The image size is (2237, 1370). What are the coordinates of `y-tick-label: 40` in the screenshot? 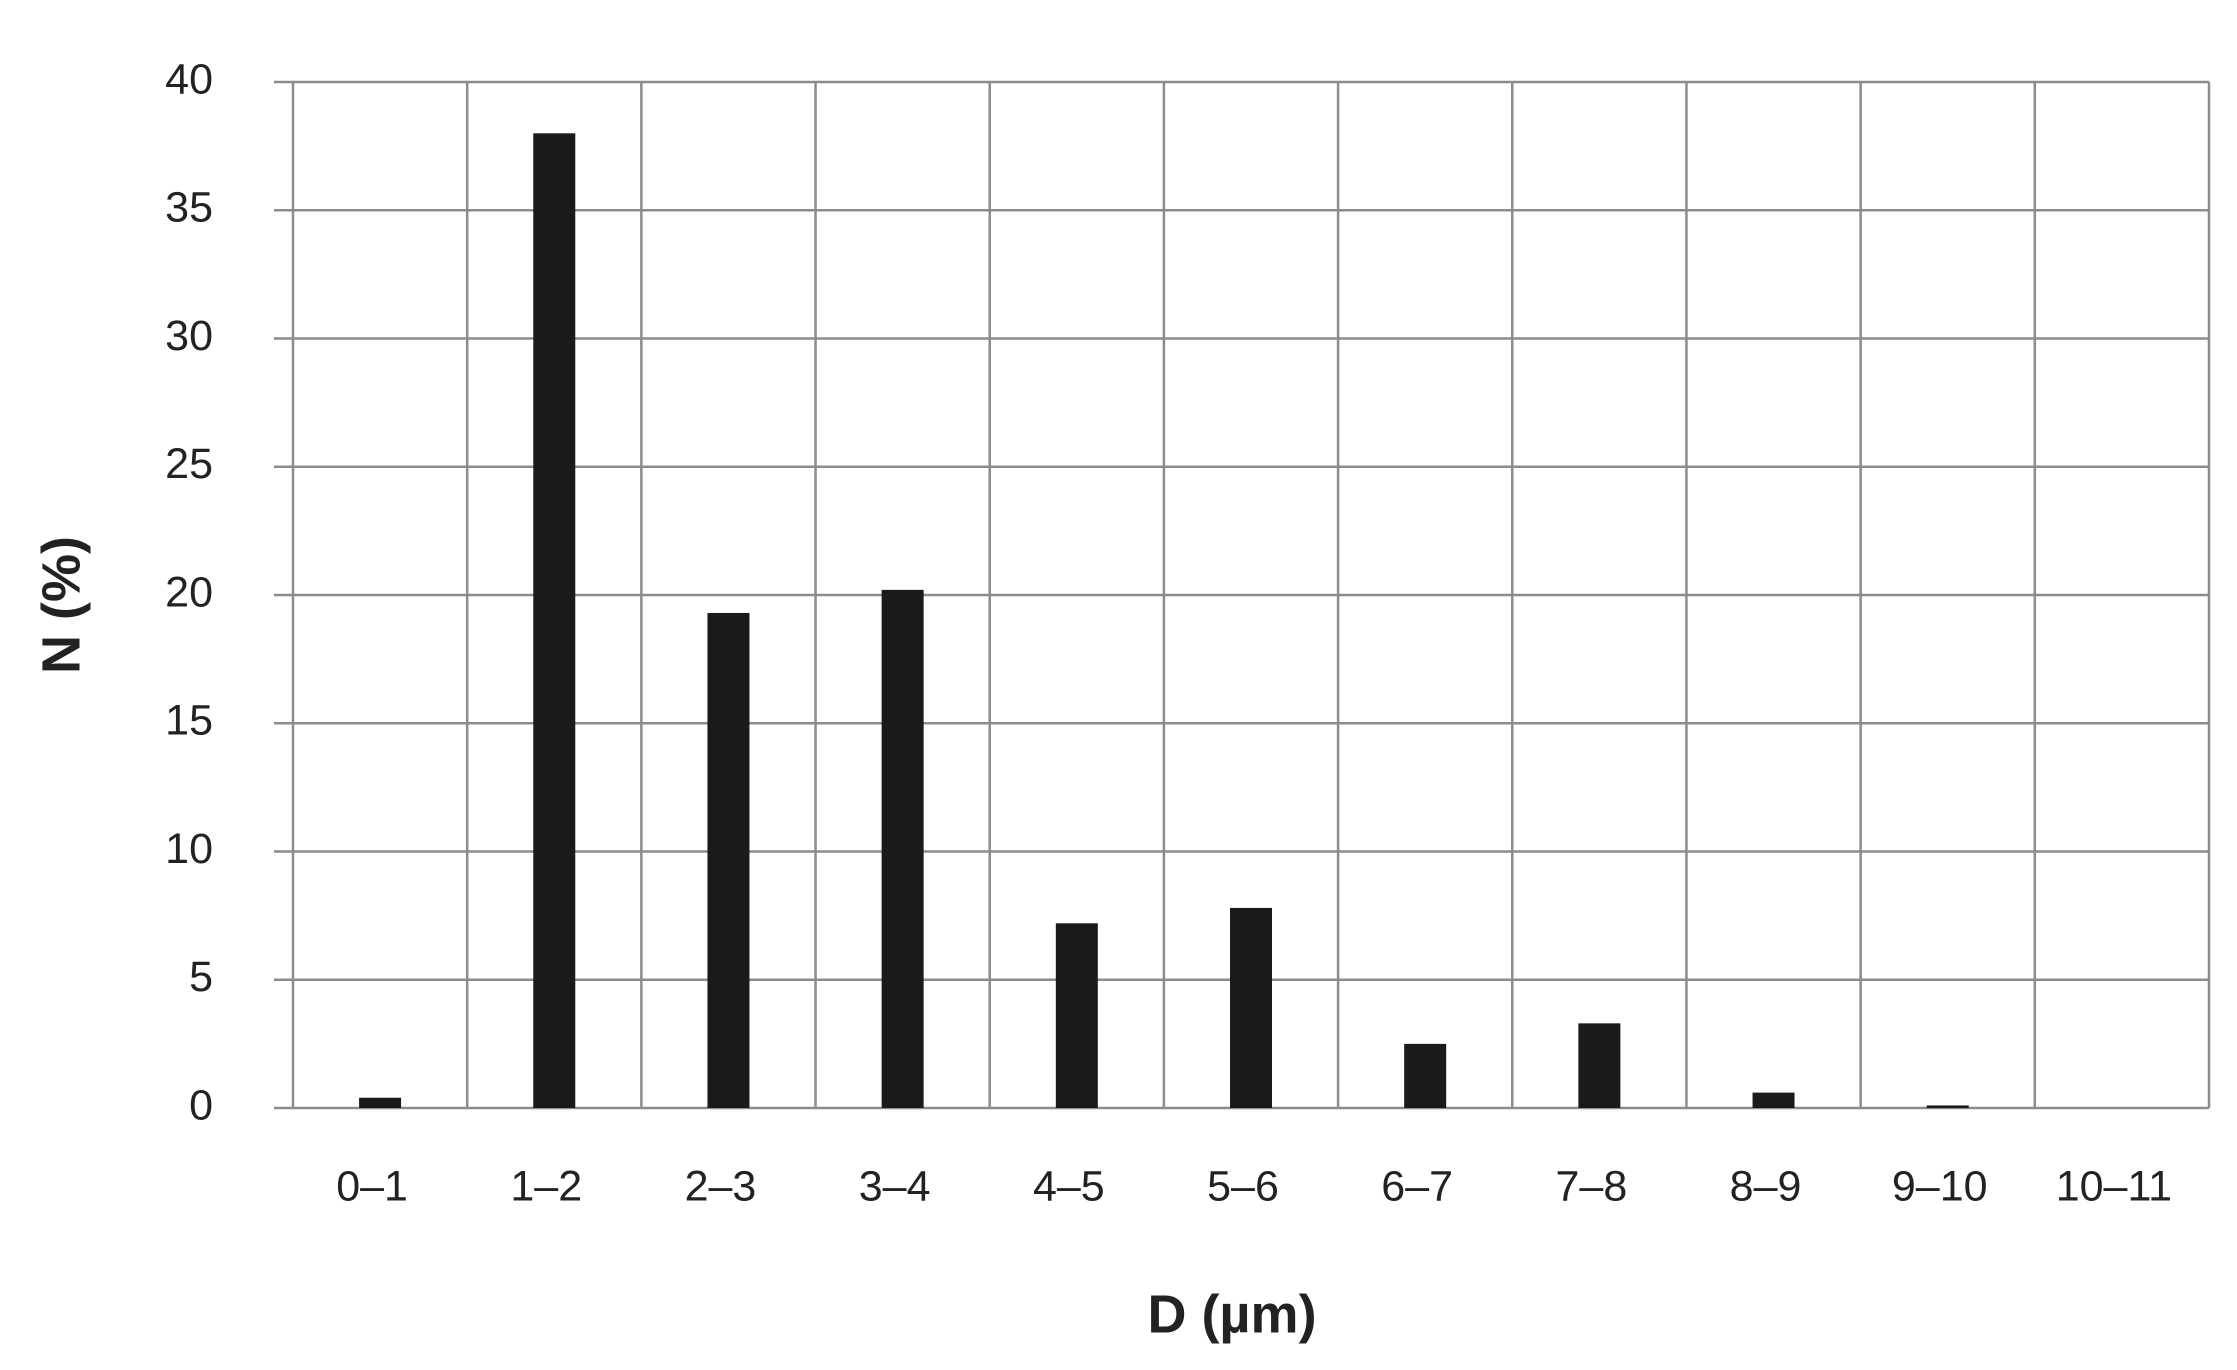 It's located at (189, 79).